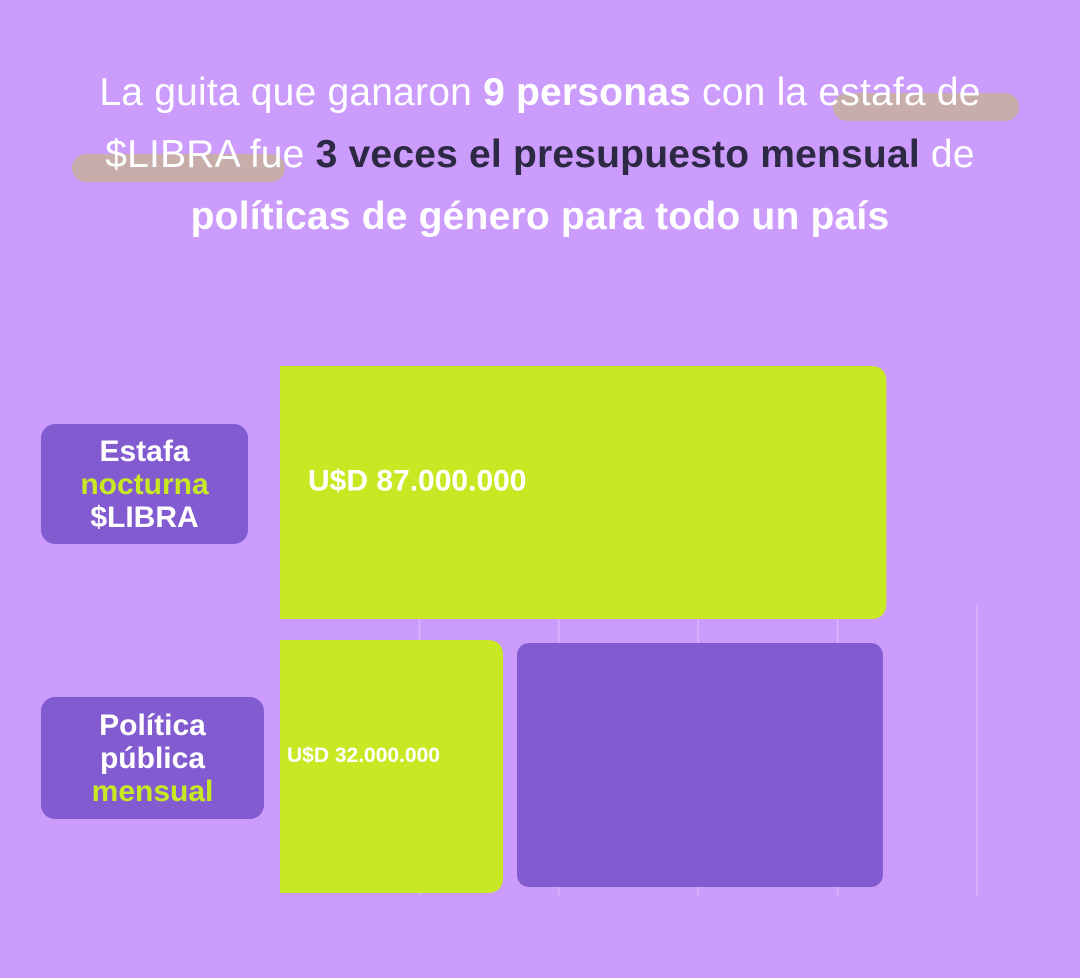 This screenshot has height=978, width=1080. I want to click on category-label-line: $LIBRA, so click(144, 517).